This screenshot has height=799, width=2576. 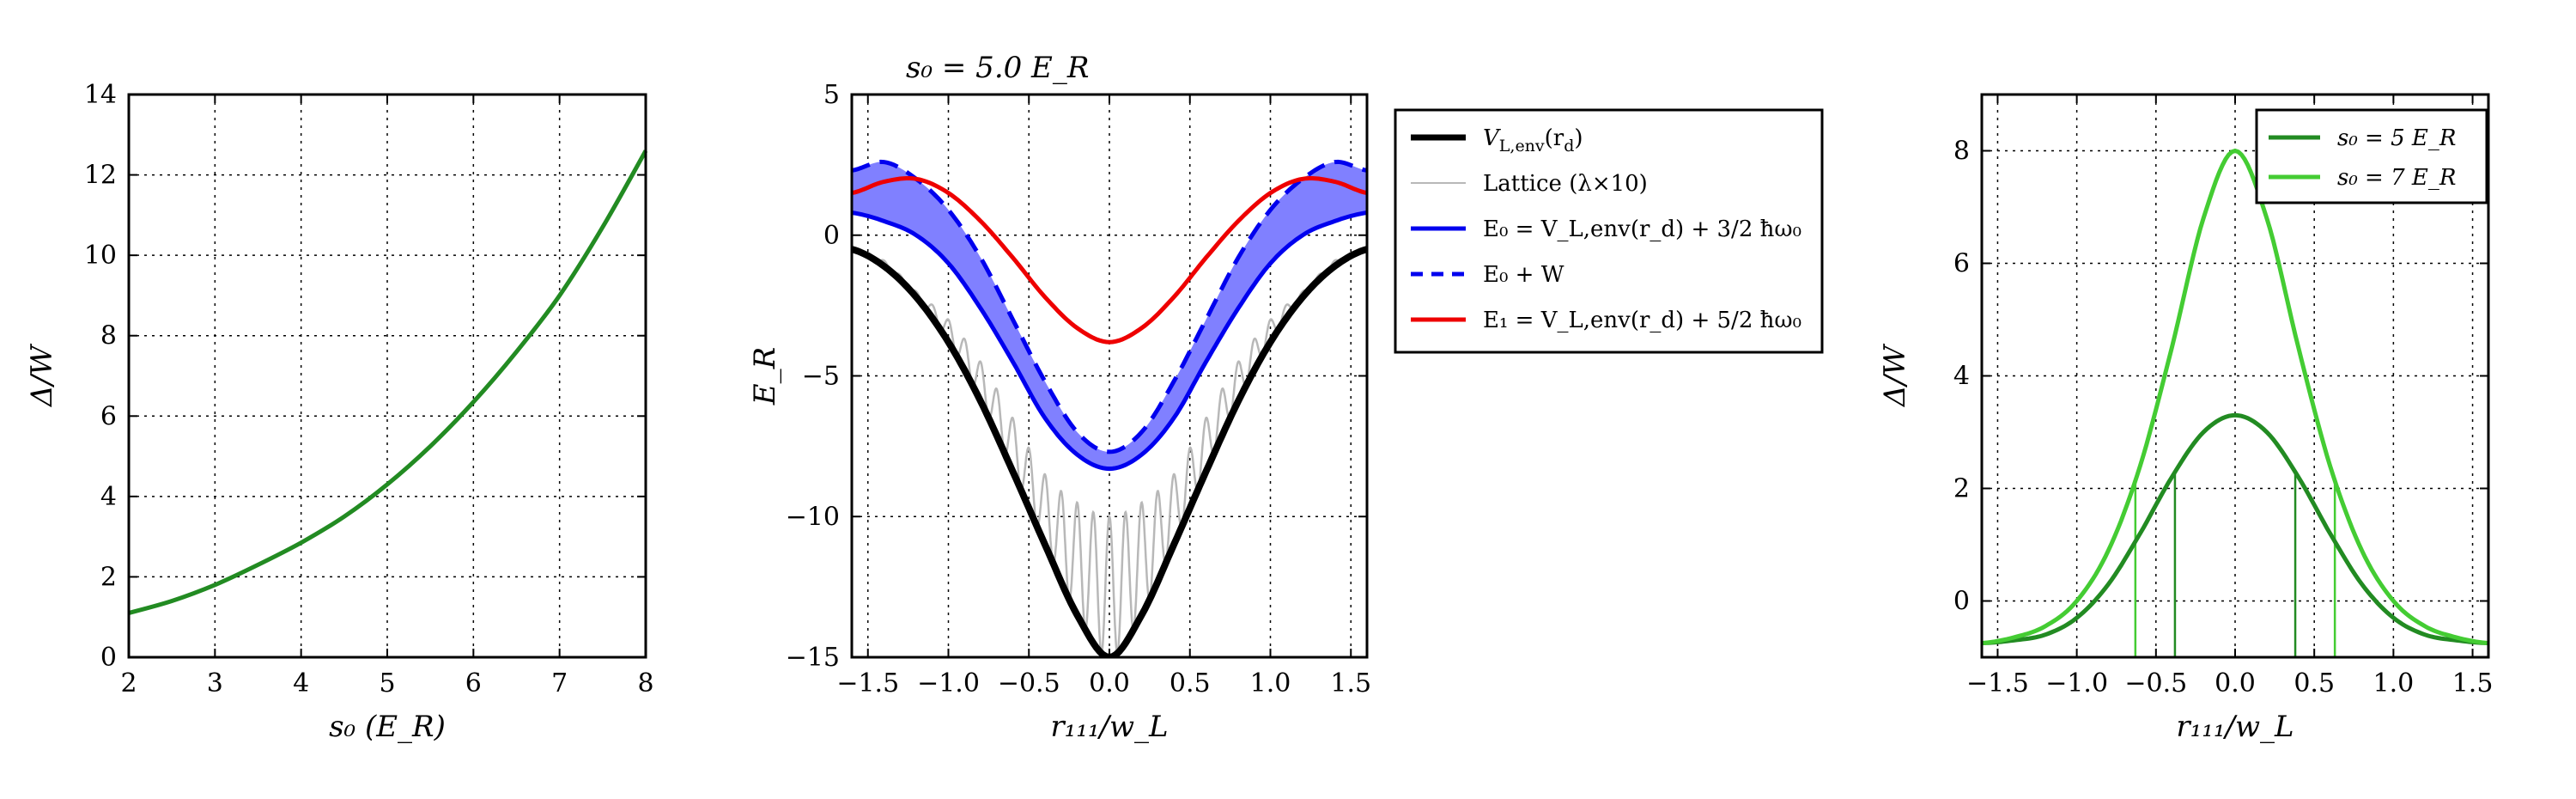 I want to click on legend-label: VL,env(rd), so click(x=1533, y=140).